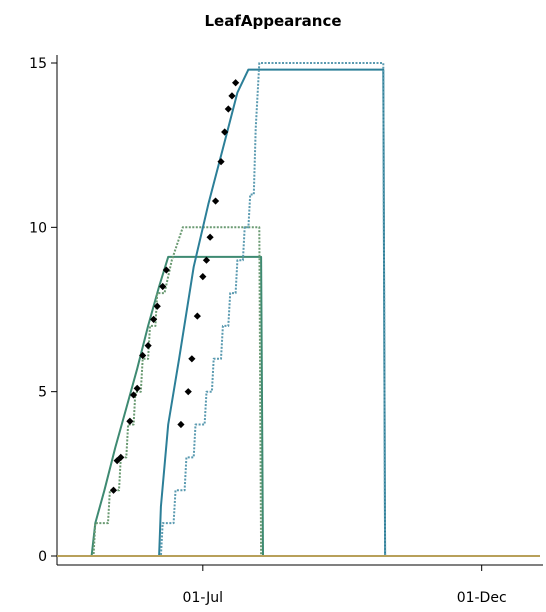  What do you see at coordinates (273, 21) in the screenshot?
I see `chart-title: LeafAppearance` at bounding box center [273, 21].